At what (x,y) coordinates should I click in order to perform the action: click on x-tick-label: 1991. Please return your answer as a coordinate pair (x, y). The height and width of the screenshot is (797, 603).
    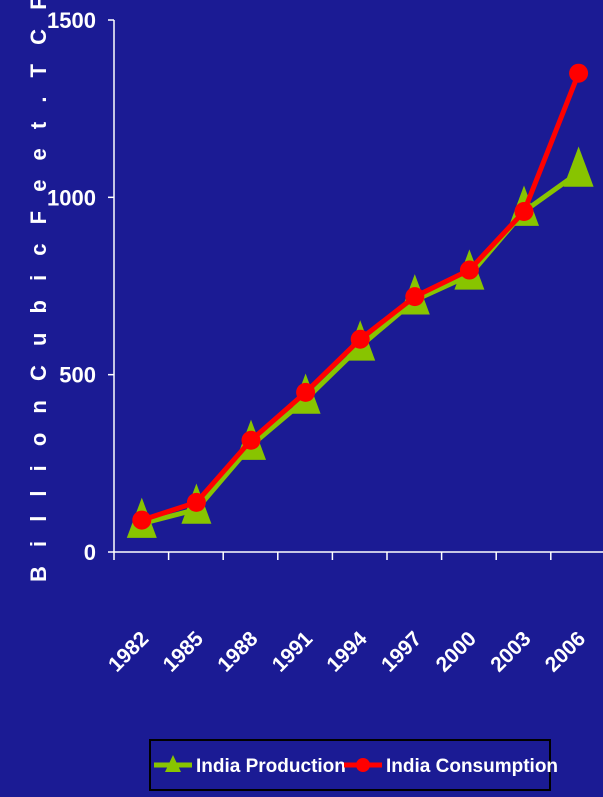
    Looking at the image, I should click on (293, 652).